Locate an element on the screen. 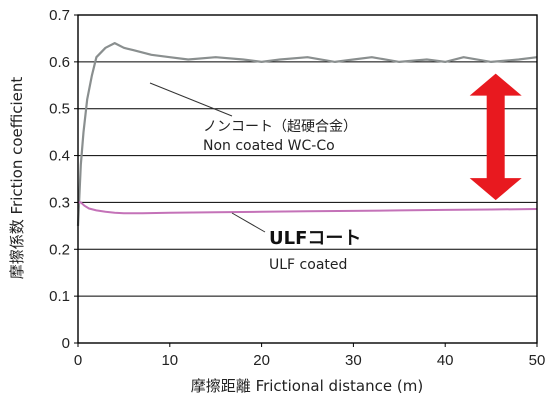 The width and height of the screenshot is (547, 401). y-tick-label: 0.4 is located at coordinates (59, 156).